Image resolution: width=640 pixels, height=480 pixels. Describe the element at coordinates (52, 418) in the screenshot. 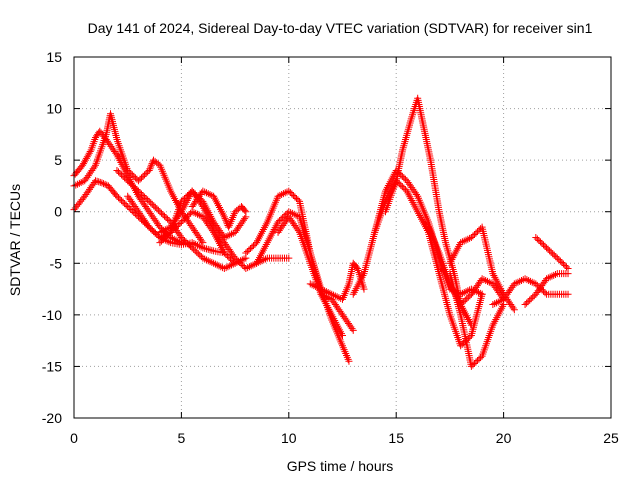

I see `y-tick-label: -20` at that location.